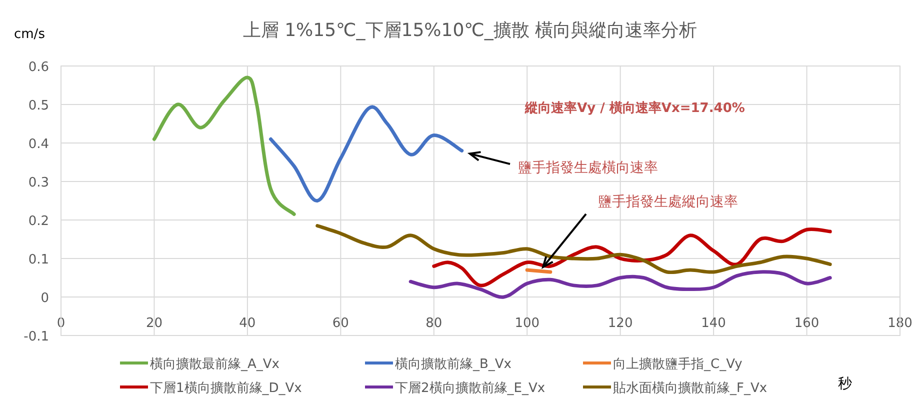 Image resolution: width=917 pixels, height=418 pixels. I want to click on x-tick-label: 120, so click(620, 323).